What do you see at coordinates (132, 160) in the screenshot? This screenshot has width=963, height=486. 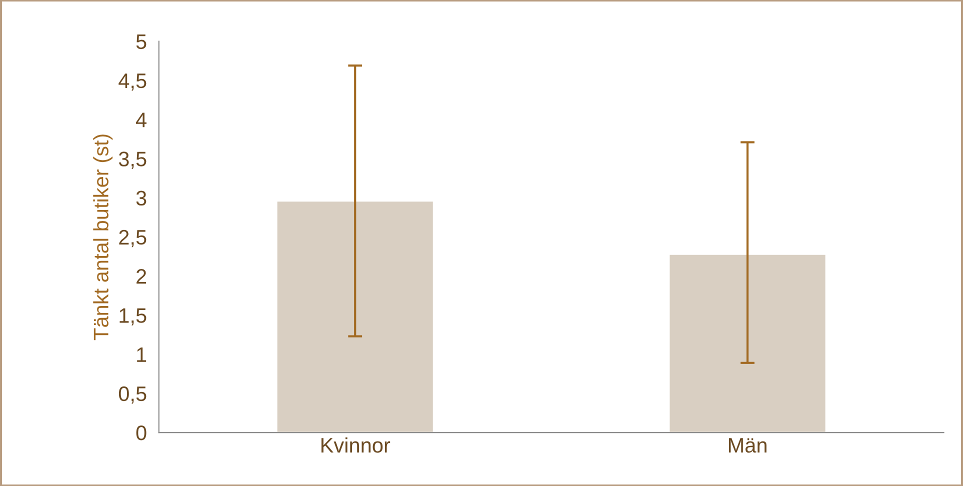 I see `y-tick-label: 3,5` at bounding box center [132, 160].